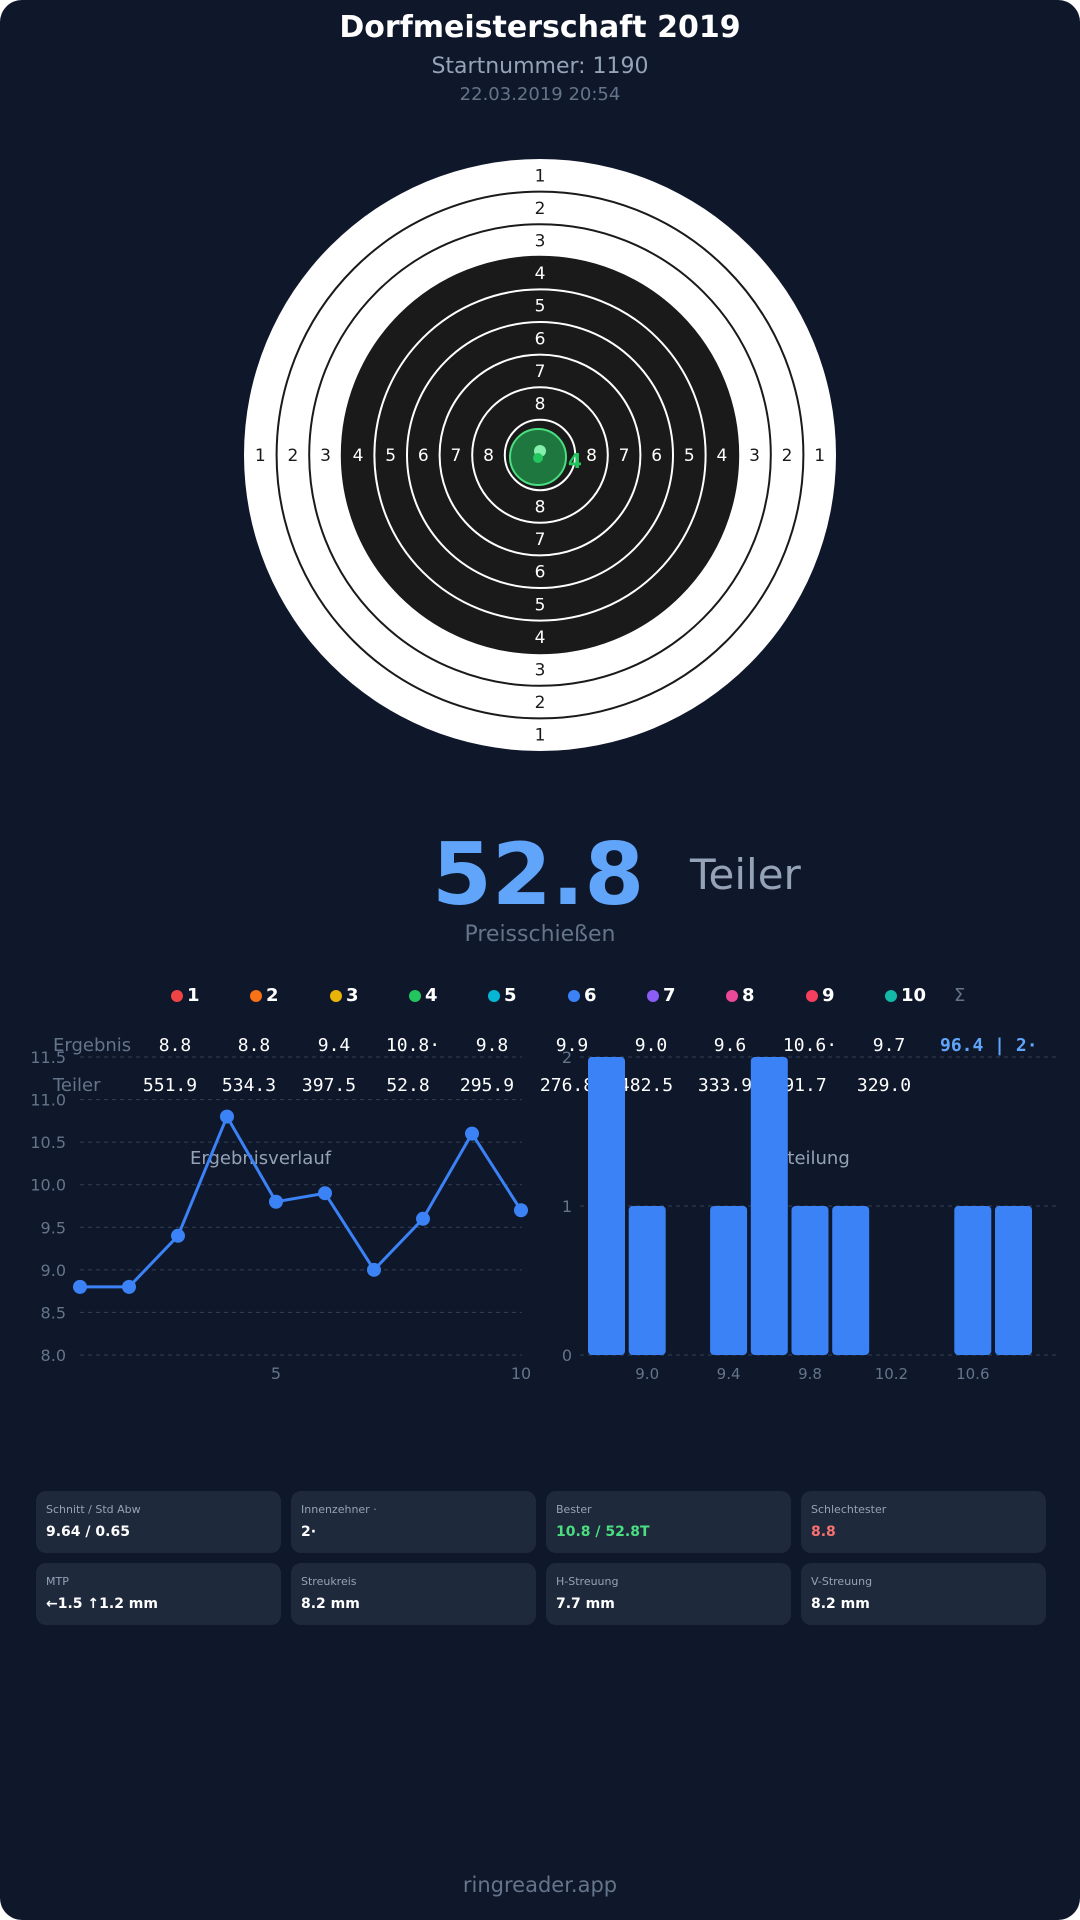 The image size is (1080, 1920). I want to click on shot-header-10: 10, so click(905, 995).